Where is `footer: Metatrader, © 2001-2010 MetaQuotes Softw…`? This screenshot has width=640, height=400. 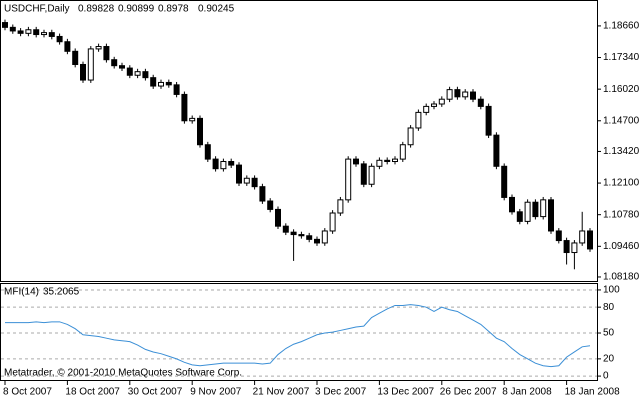
footer: Metatrader, © 2001-2010 MetaQuotes Softw… is located at coordinates (123, 373).